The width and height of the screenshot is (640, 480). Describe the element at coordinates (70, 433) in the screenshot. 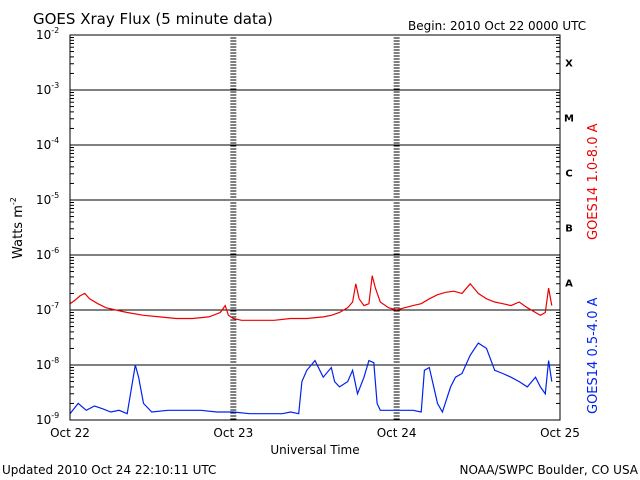

I see `x-tick-label: Oct 22` at that location.